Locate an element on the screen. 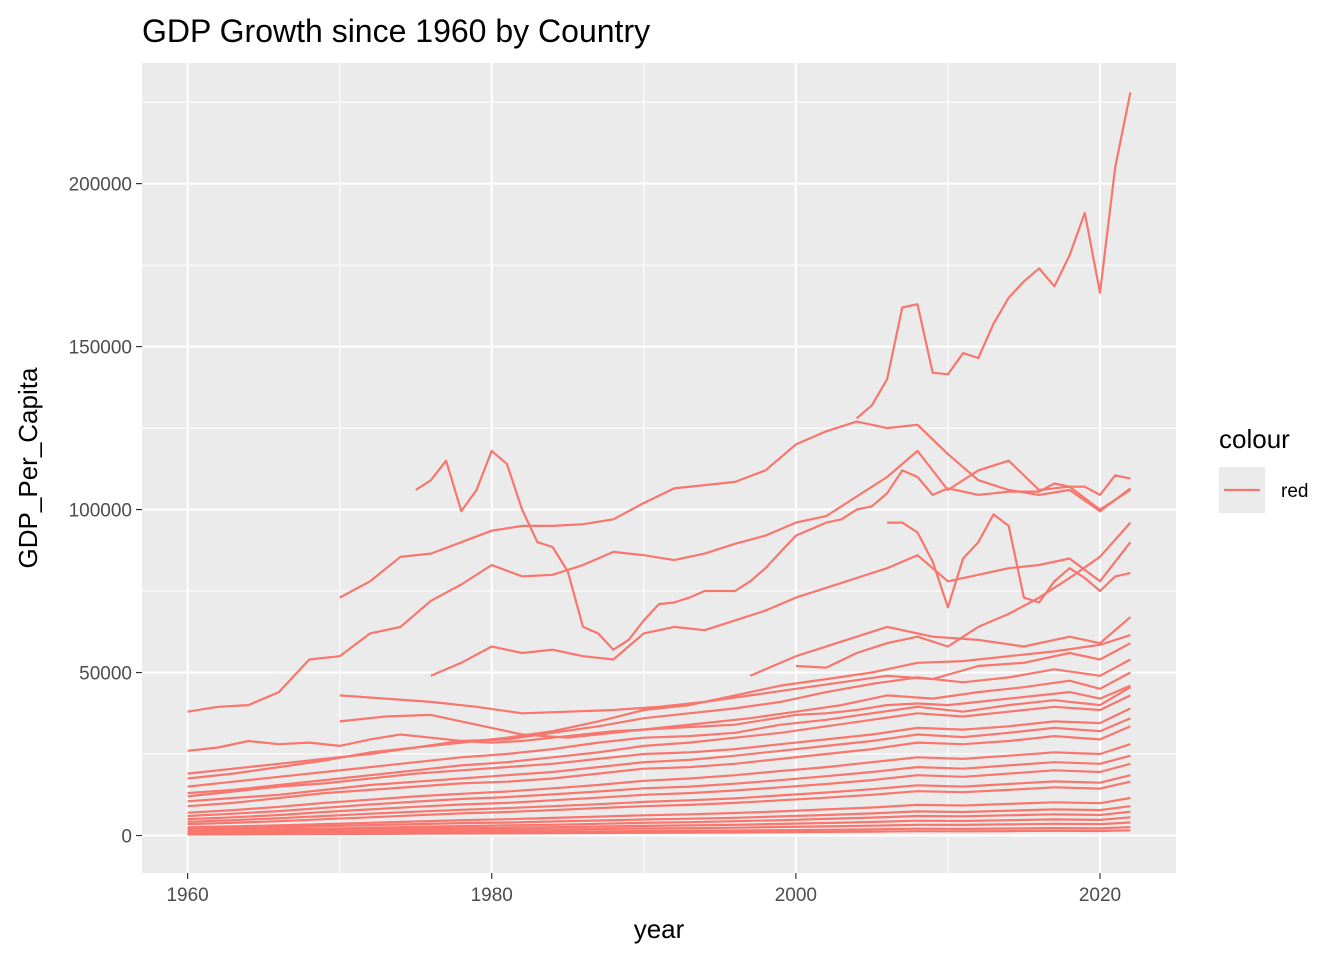 The image size is (1344, 960). y-tick-label: 50000 is located at coordinates (105, 674).